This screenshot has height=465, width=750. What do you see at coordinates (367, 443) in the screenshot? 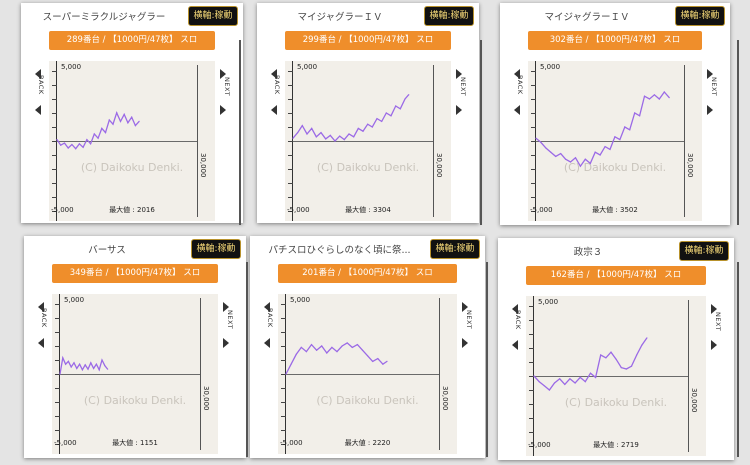
I see `max-value-label: 最大値 : 2220` at bounding box center [367, 443].